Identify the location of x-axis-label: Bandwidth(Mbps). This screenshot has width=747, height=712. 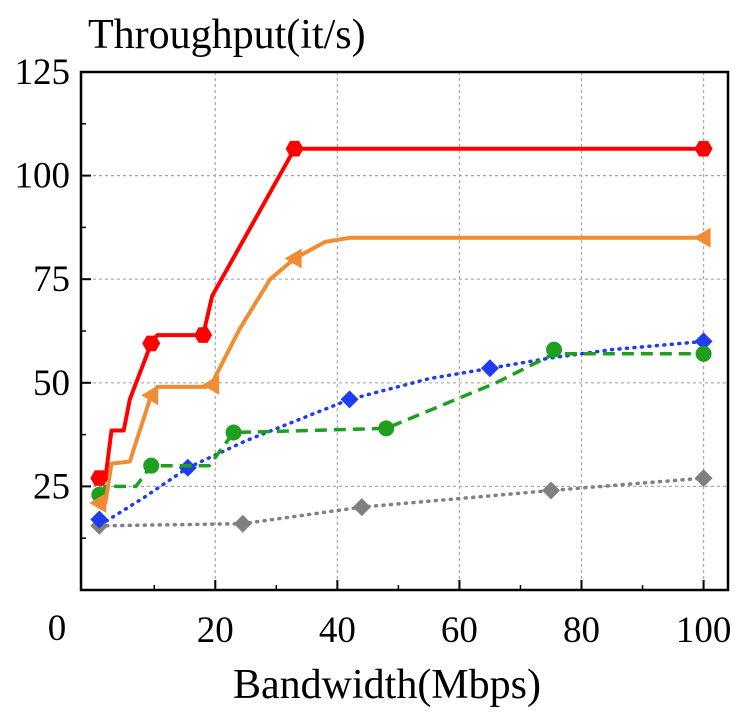
(387, 685).